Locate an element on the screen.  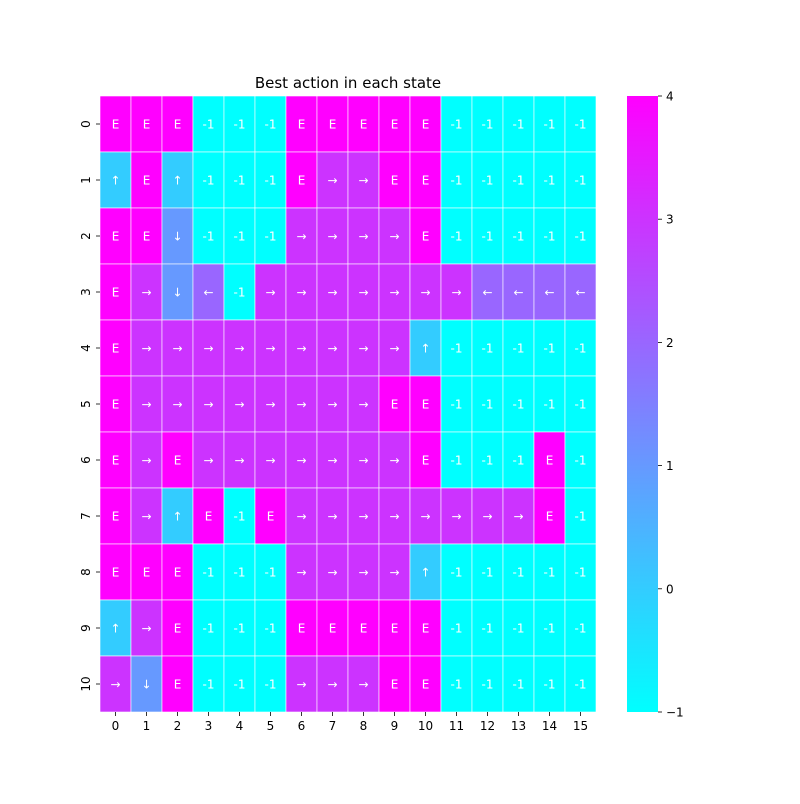
cell-label-r5-c11: -1 is located at coordinates (457, 405).